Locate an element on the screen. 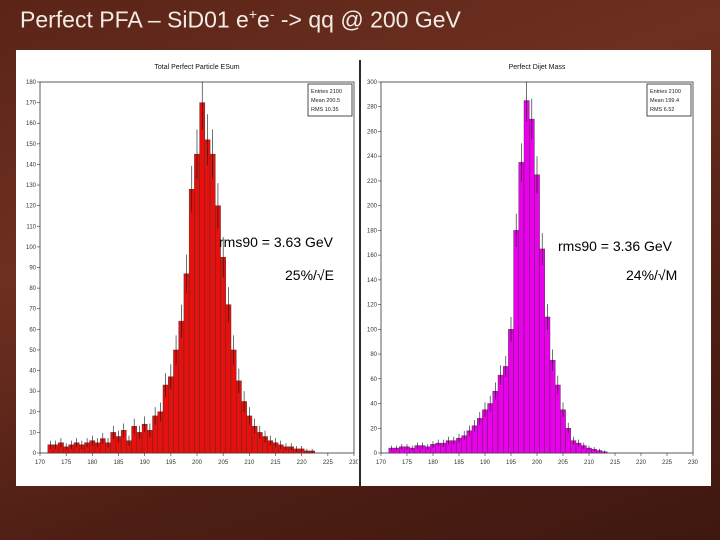 The height and width of the screenshot is (540, 720). panel-divider is located at coordinates (360, 273).